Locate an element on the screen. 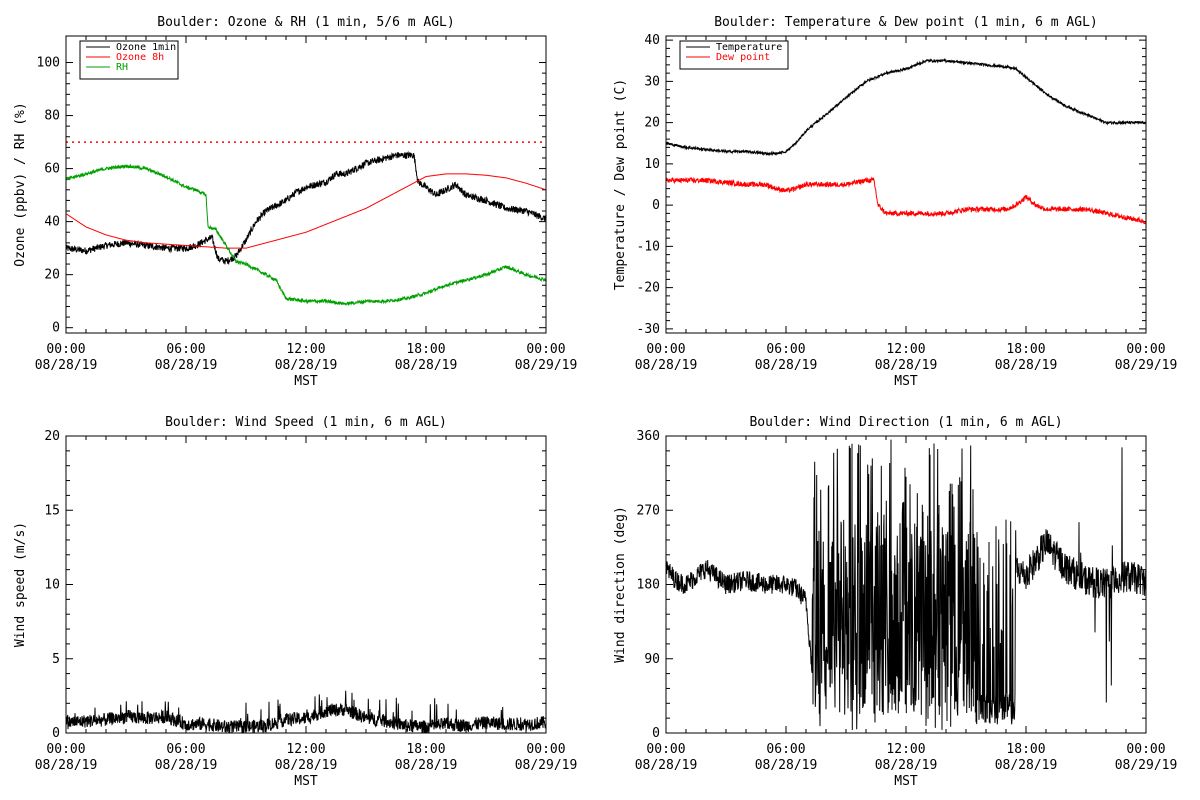 Image resolution: width=1200 pixels, height=800 pixels. y-axis-label: Wind direction (deg) is located at coordinates (620, 584).